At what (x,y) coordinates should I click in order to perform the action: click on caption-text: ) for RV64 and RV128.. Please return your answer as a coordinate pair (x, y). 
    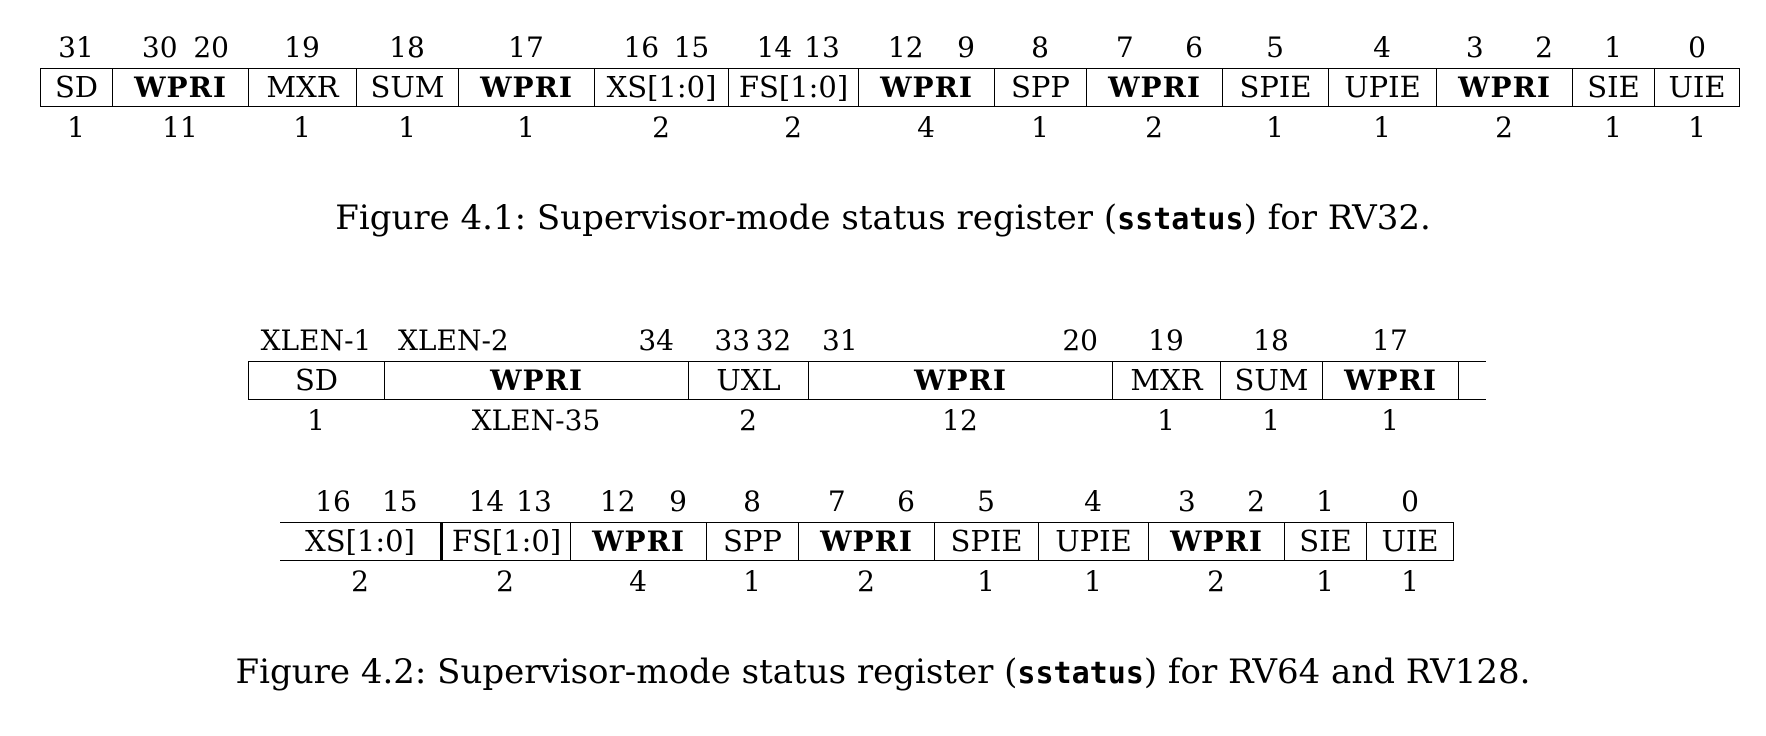
    Looking at the image, I should click on (1337, 672).